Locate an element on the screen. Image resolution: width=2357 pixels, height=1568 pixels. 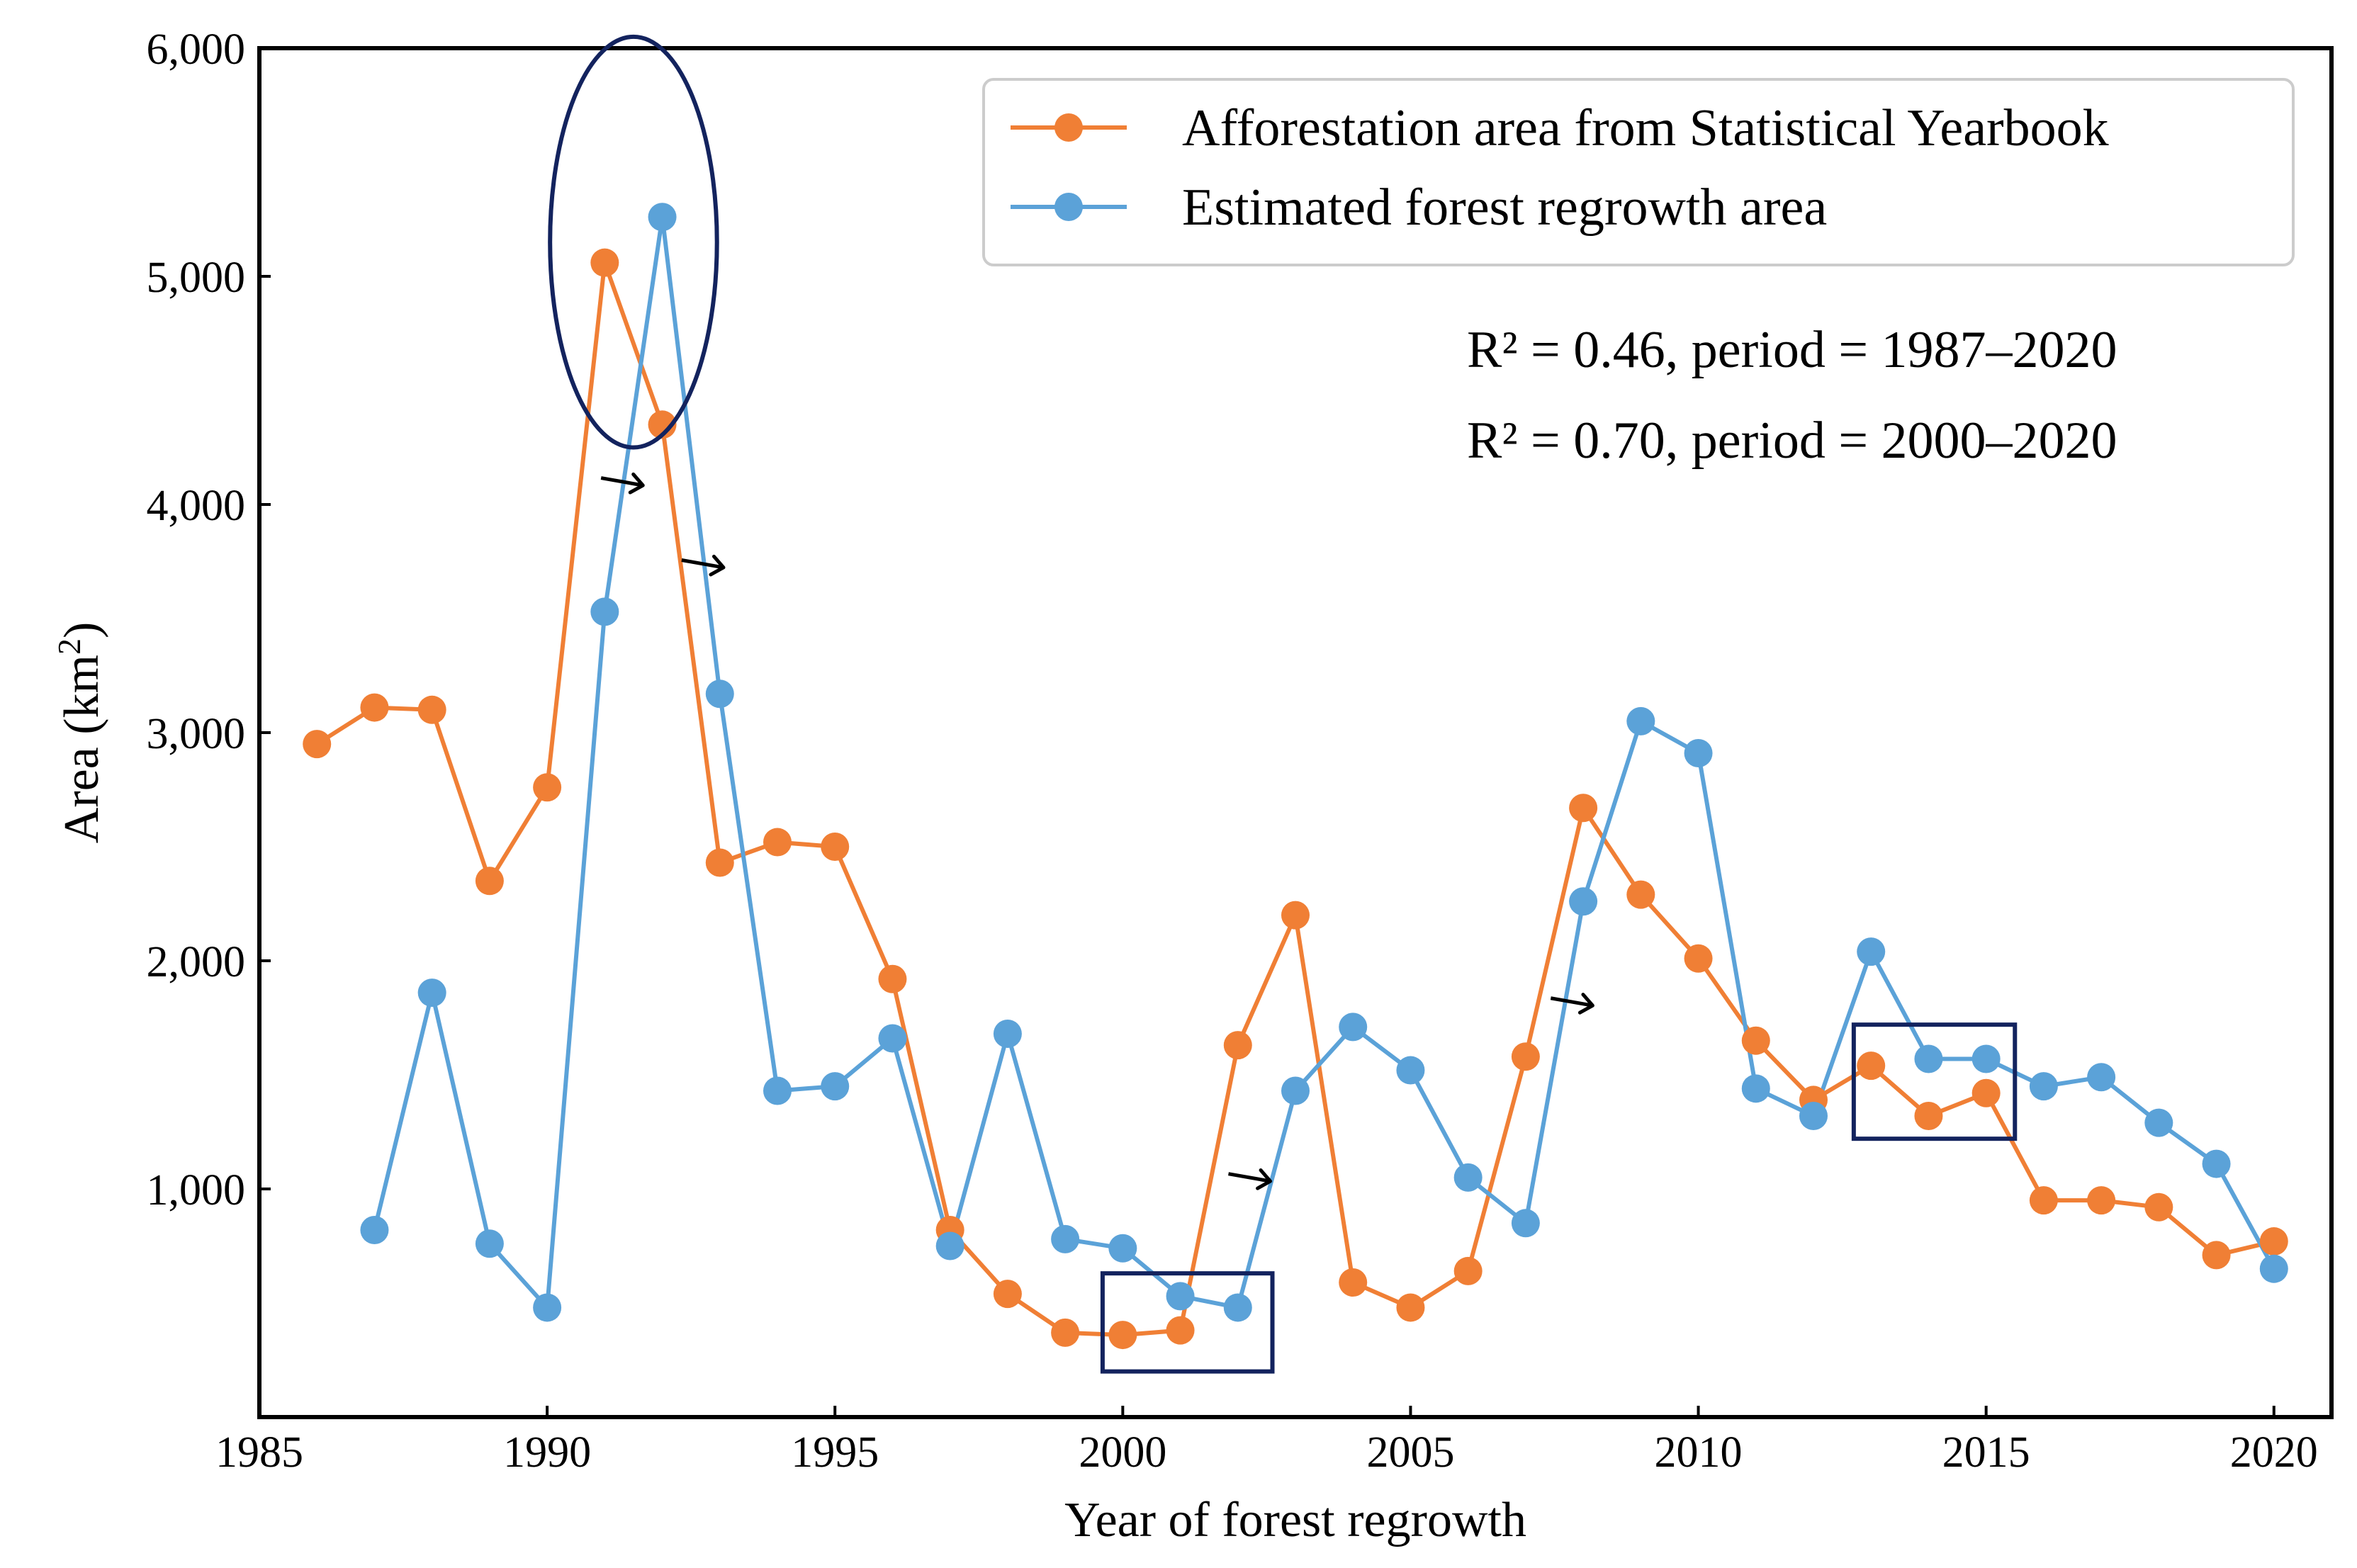
point-afforestation-2018 is located at coordinates (2158, 1207).